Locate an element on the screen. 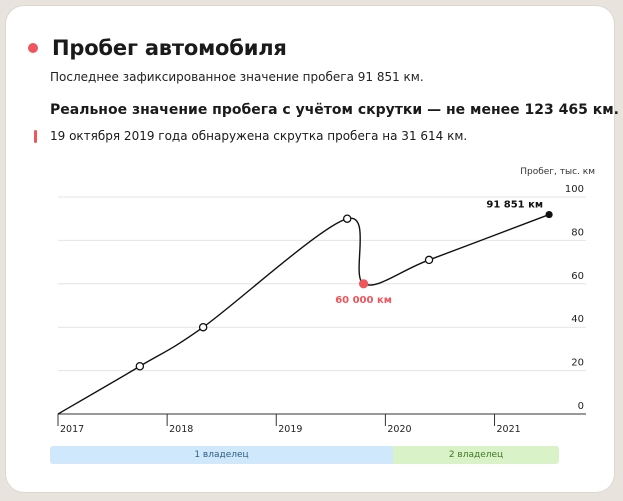 The width and height of the screenshot is (623, 501). rollback-value-label: 60 000 км is located at coordinates (363, 300).